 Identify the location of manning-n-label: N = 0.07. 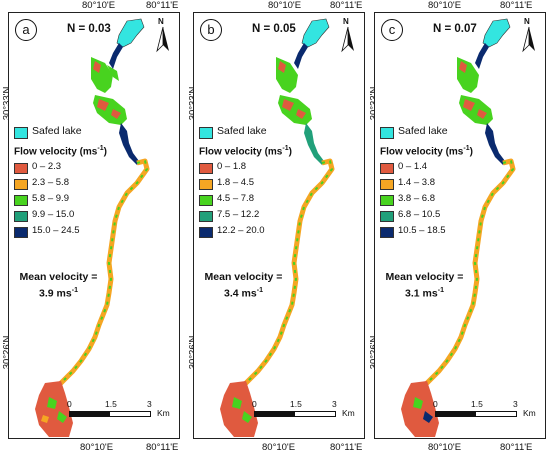
(455, 29).